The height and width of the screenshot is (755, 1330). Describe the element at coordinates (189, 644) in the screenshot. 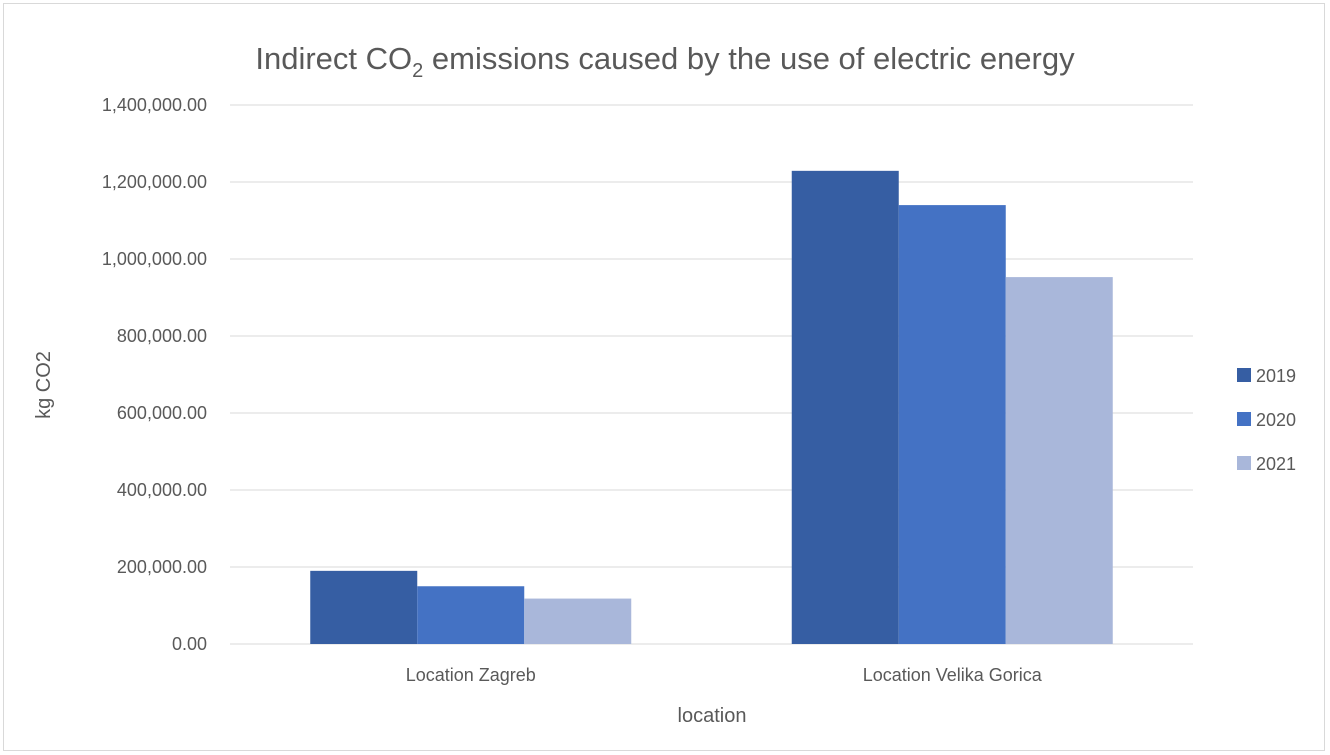

I see `y-tick-label: 0.00` at that location.